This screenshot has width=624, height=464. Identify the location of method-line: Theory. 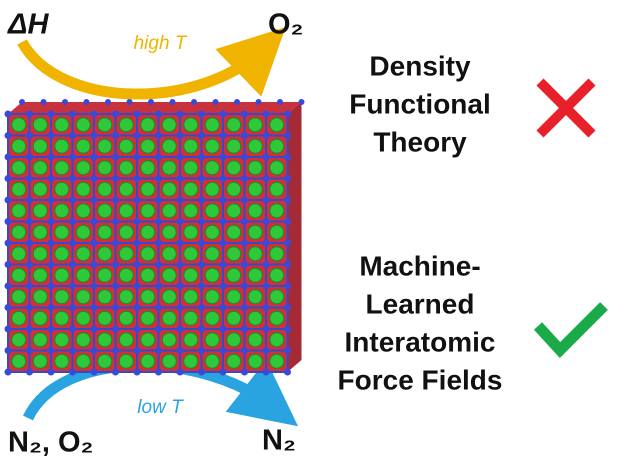
(420, 141).